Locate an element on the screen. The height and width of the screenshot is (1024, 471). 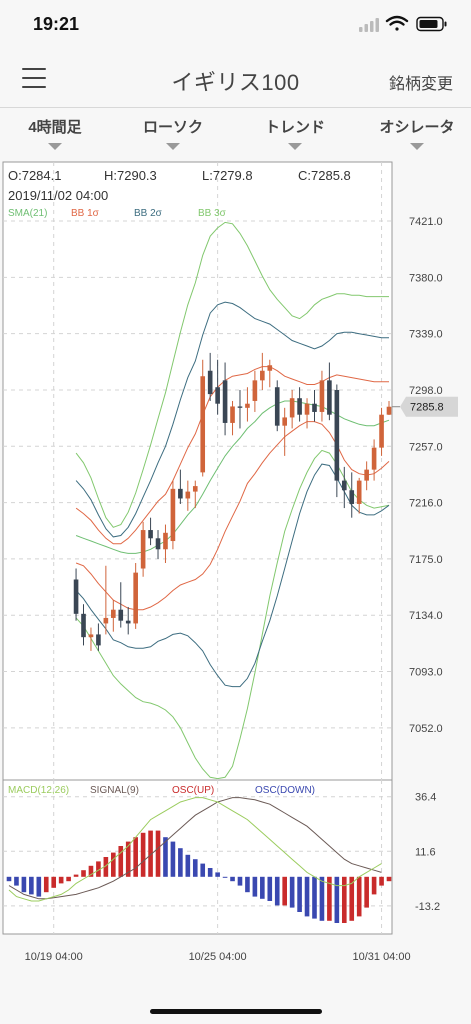
legend-signal: SIGNAL(9) is located at coordinates (114, 790).